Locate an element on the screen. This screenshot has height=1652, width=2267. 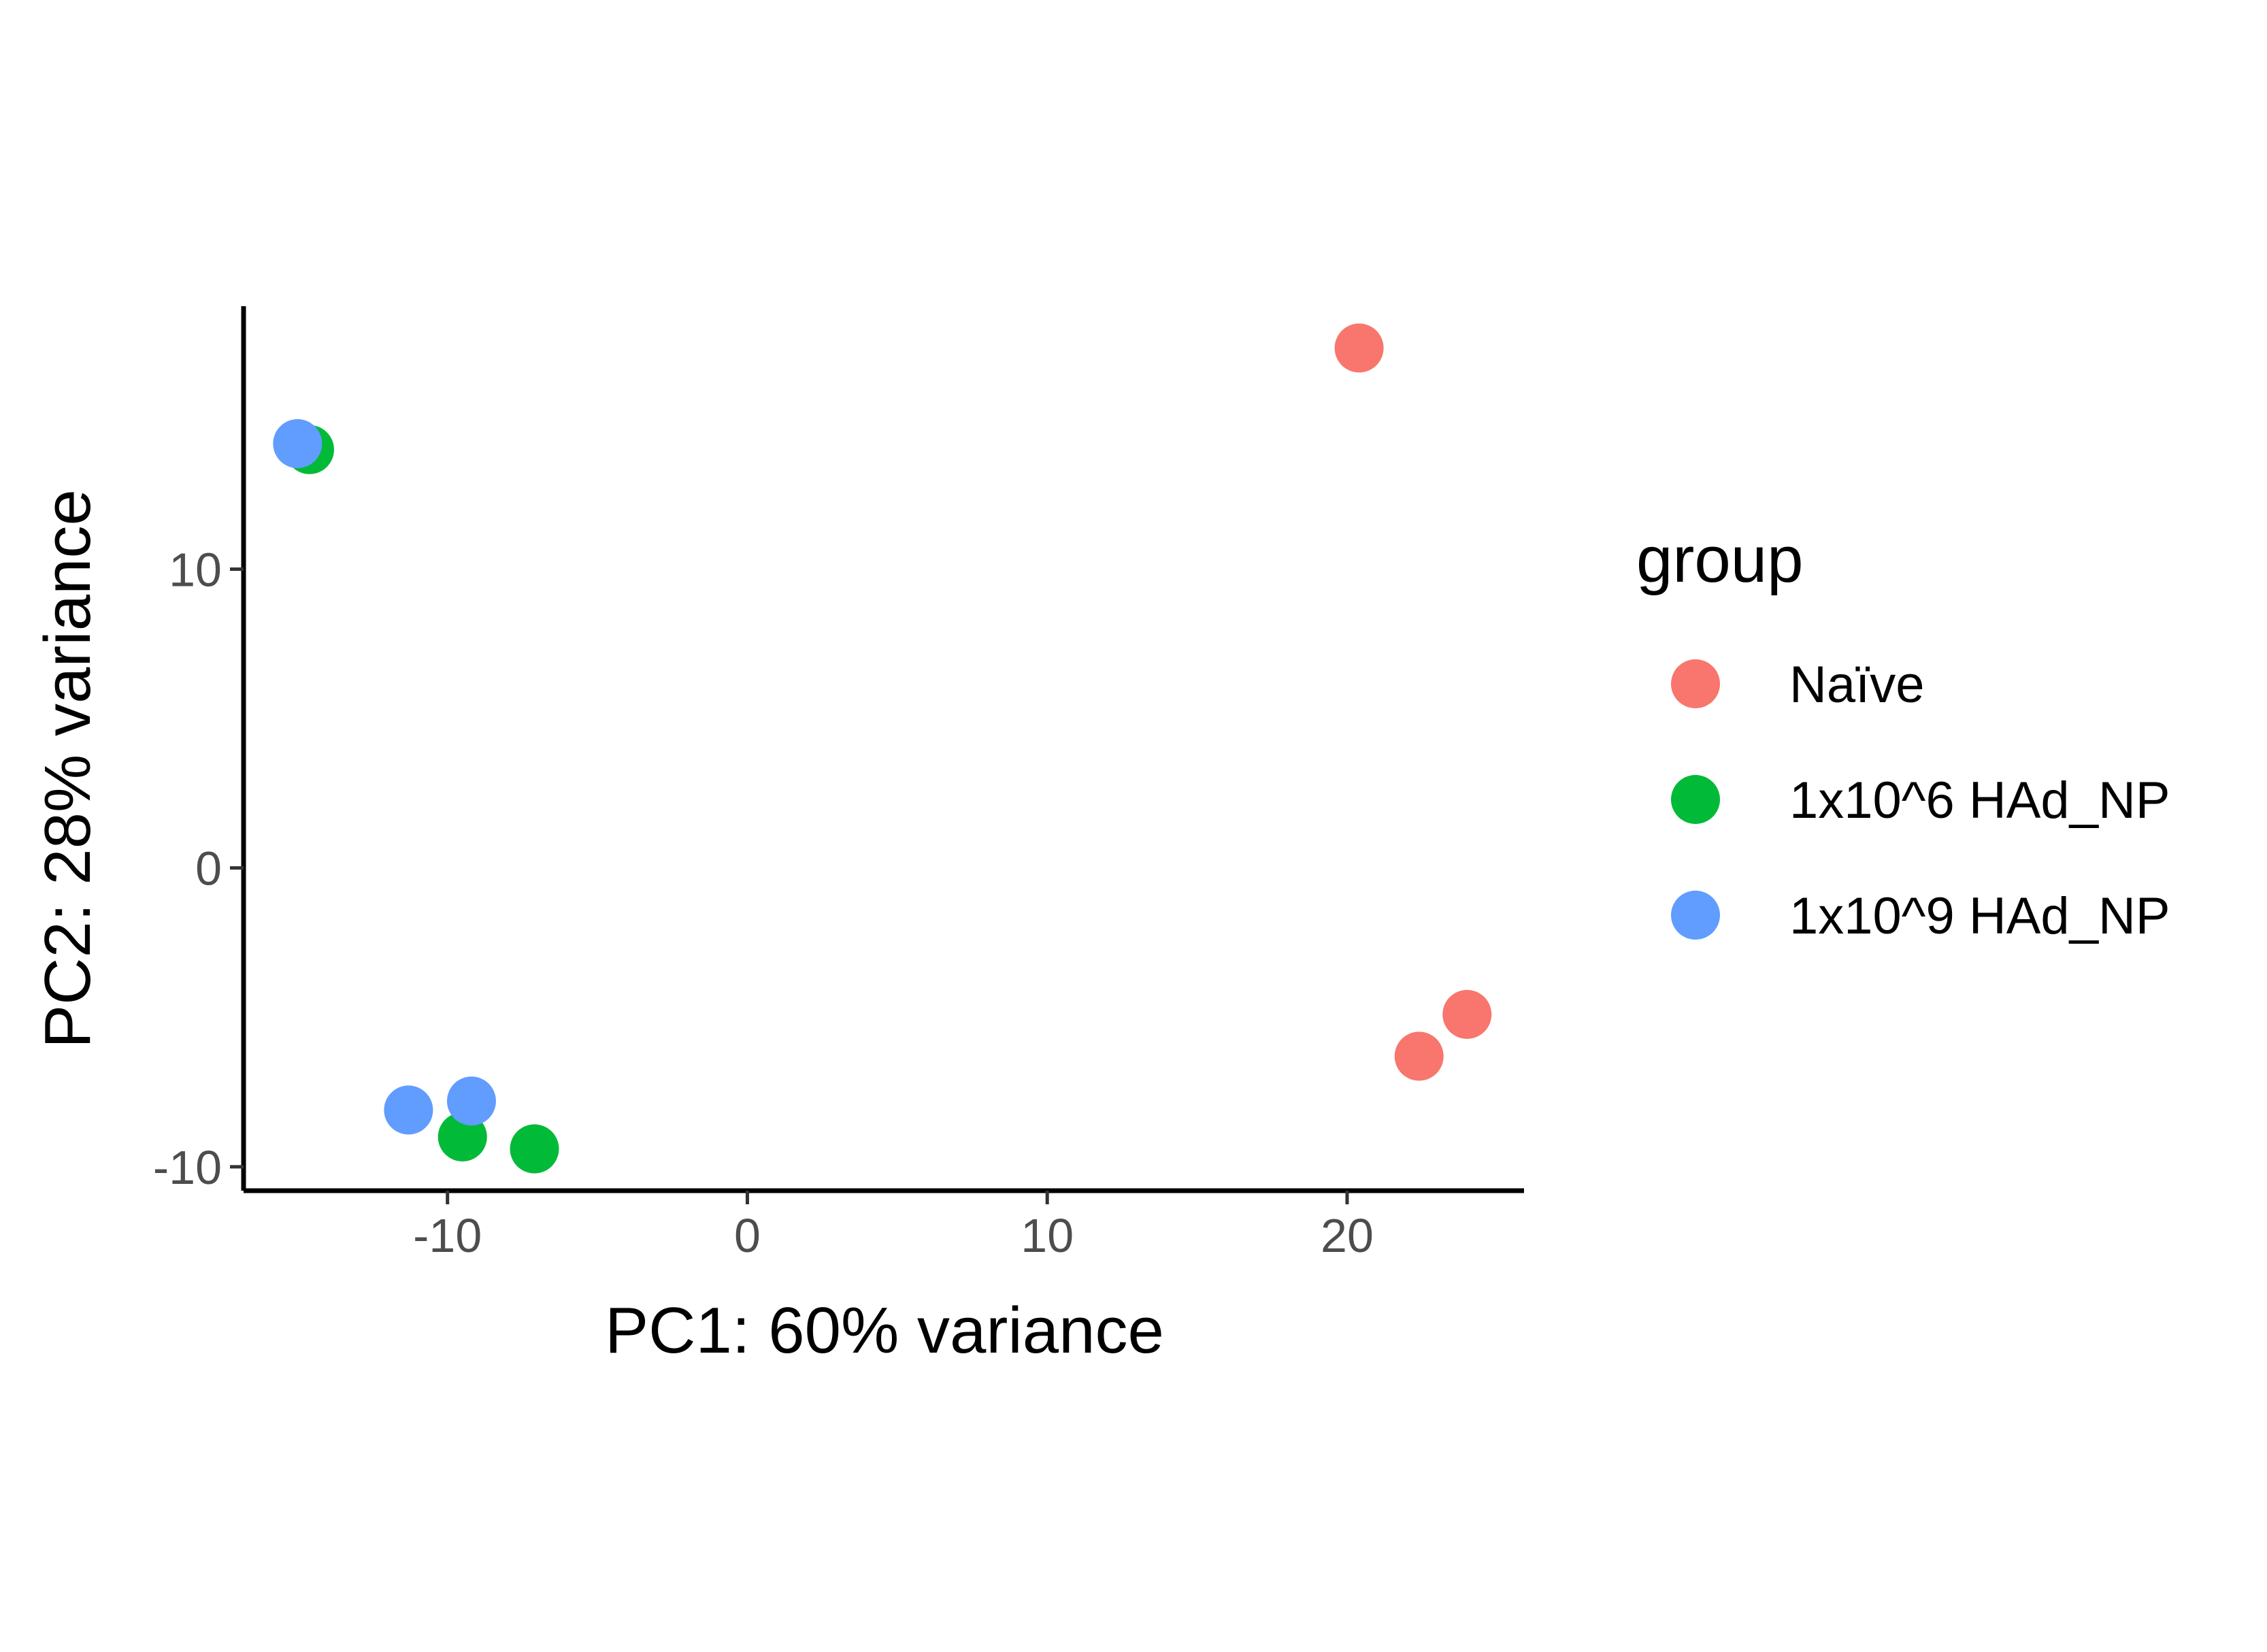
legend-label: Naïve is located at coordinates (1857, 685).